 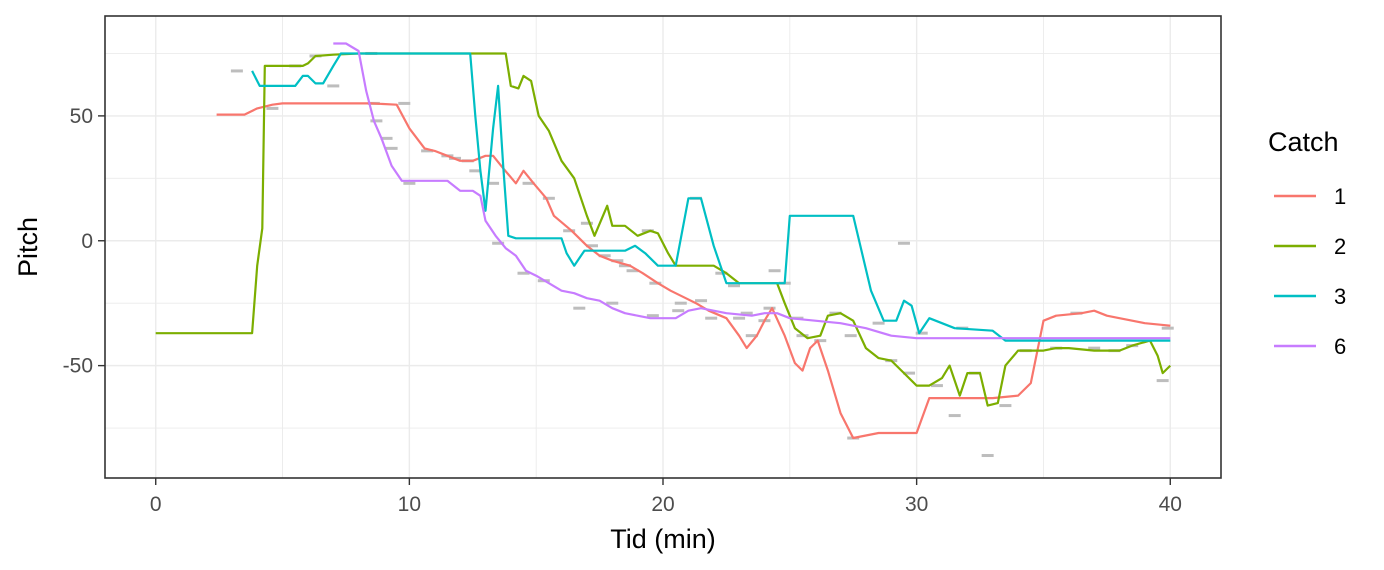 What do you see at coordinates (663, 539) in the screenshot?
I see `x-axis-title: Tid (min)` at bounding box center [663, 539].